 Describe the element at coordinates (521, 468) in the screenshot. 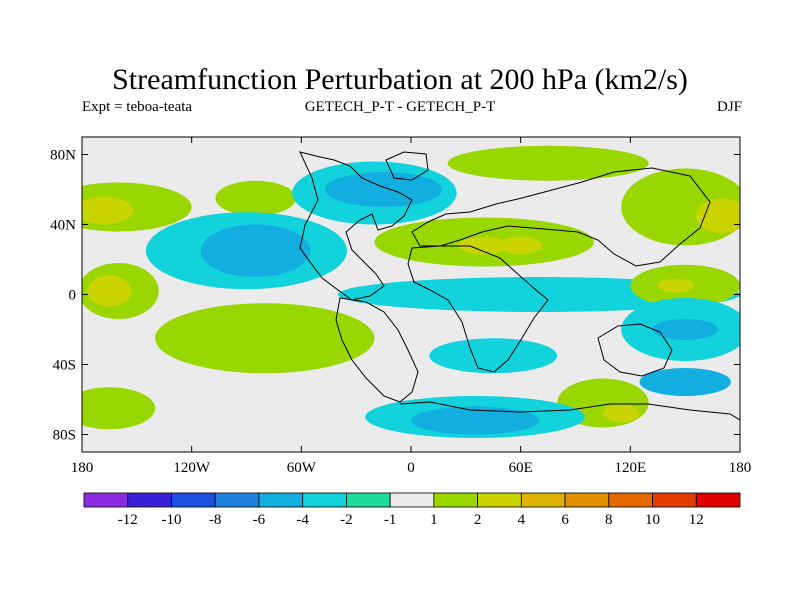

I see `x-tick-label-4: 60E` at that location.